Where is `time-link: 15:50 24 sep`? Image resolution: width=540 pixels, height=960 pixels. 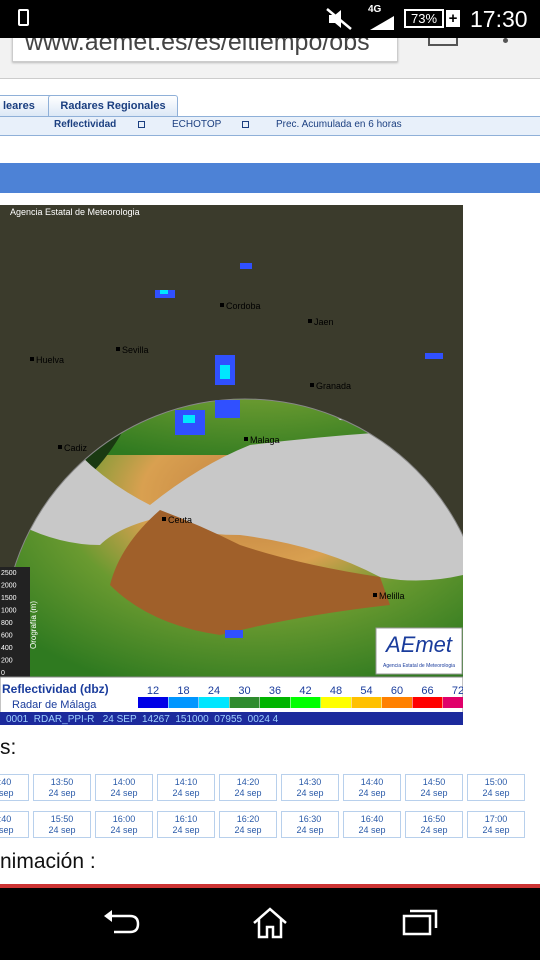
time-link: 15:50 24 sep is located at coordinates (62, 824).